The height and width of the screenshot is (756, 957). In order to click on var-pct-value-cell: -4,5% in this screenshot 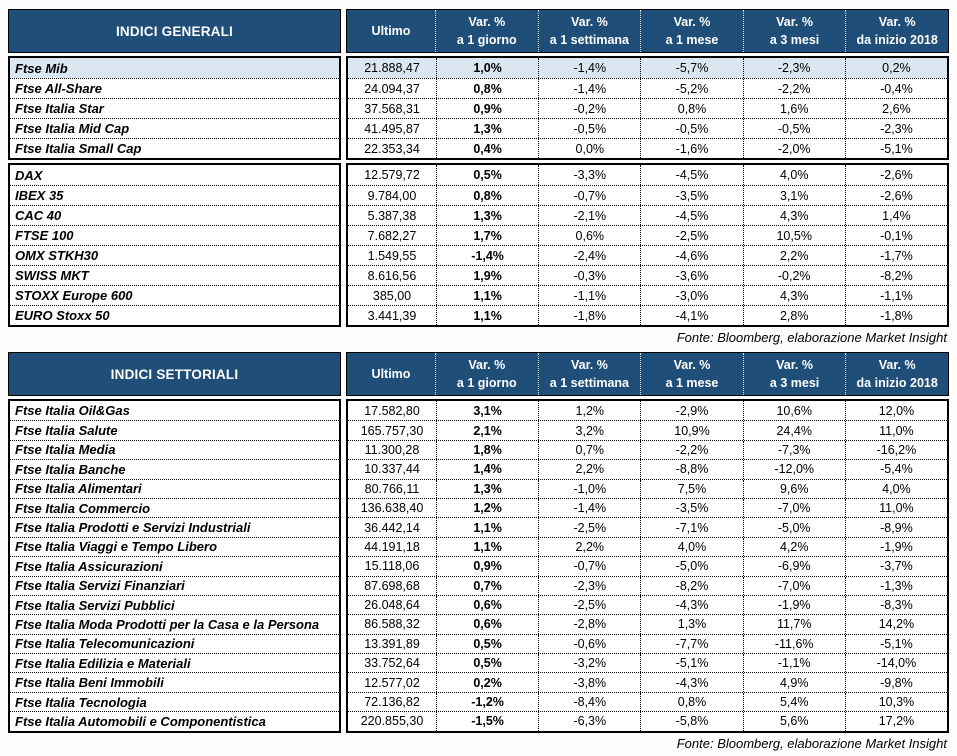, I will do `click(691, 175)`.